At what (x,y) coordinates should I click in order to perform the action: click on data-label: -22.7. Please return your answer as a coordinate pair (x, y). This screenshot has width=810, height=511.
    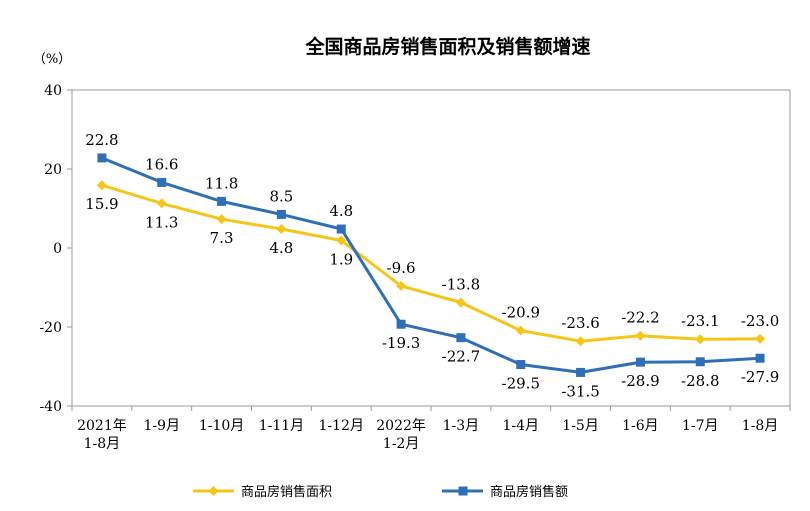
    Looking at the image, I should click on (461, 357).